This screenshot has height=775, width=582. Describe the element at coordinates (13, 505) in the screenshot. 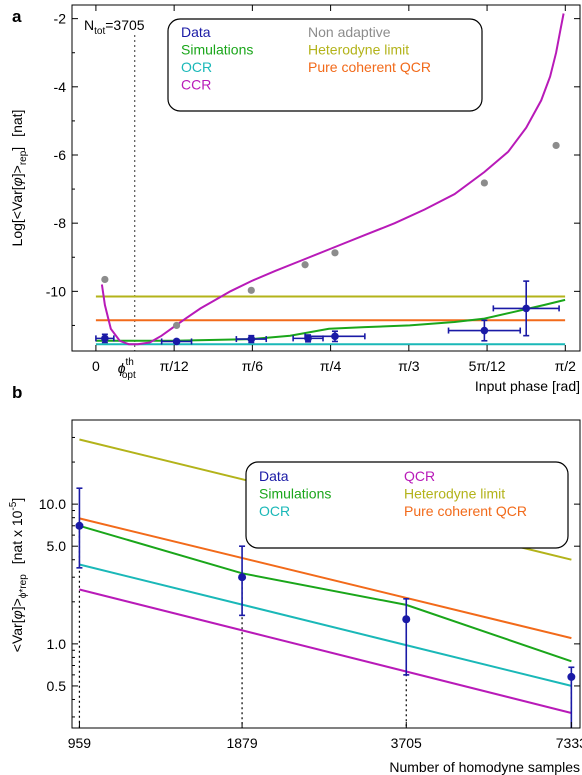

I see `y-label-sup: -5` at that location.